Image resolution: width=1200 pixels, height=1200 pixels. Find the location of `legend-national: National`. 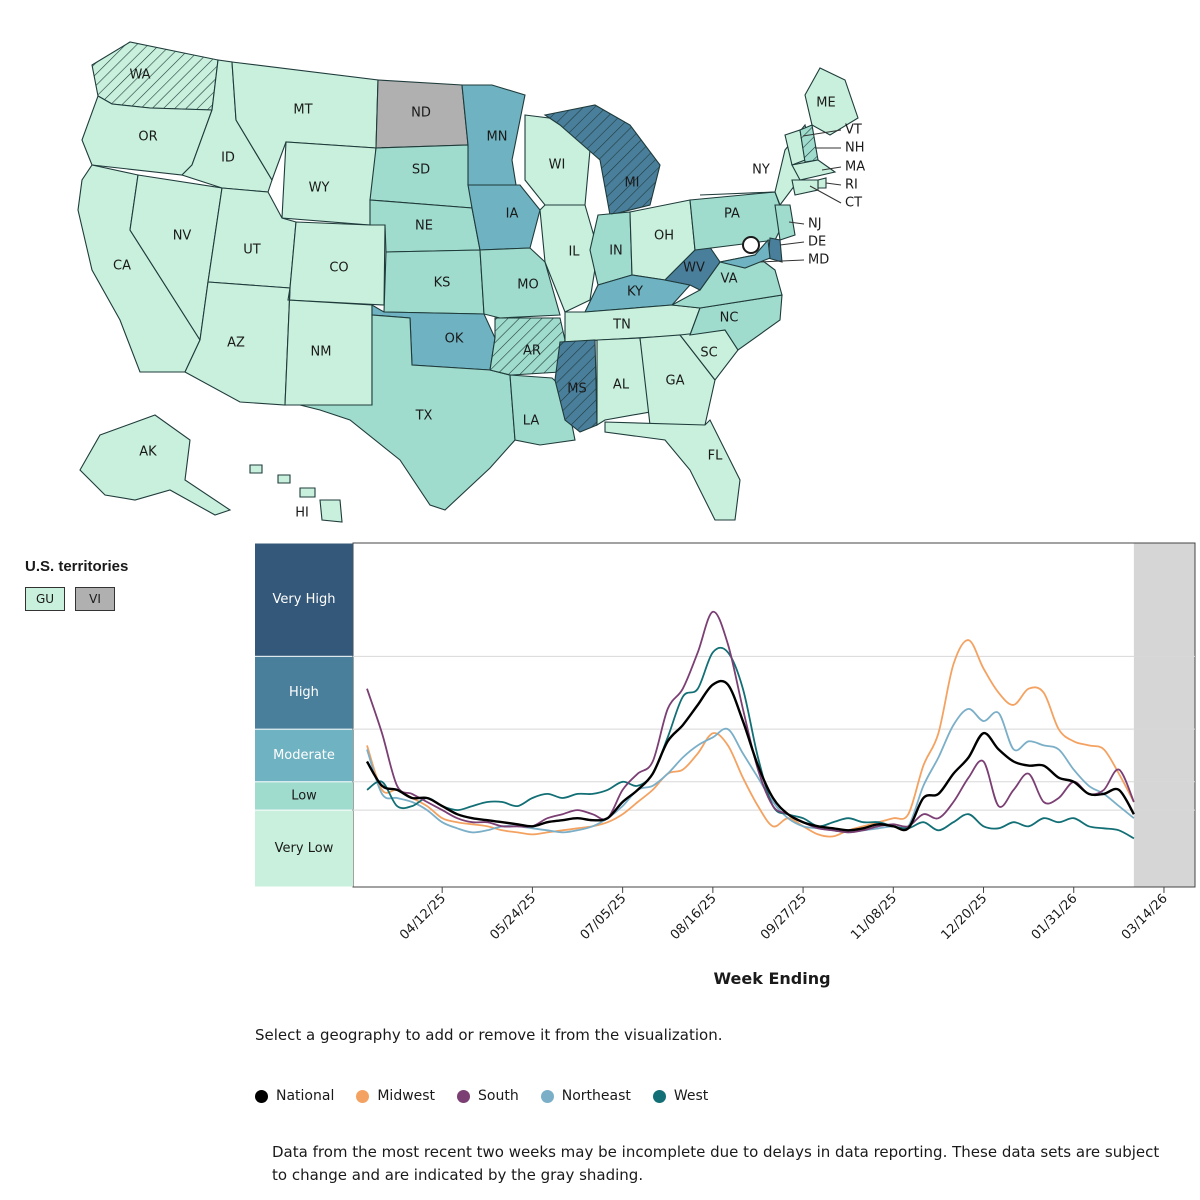

legend-national: National is located at coordinates (294, 1096).